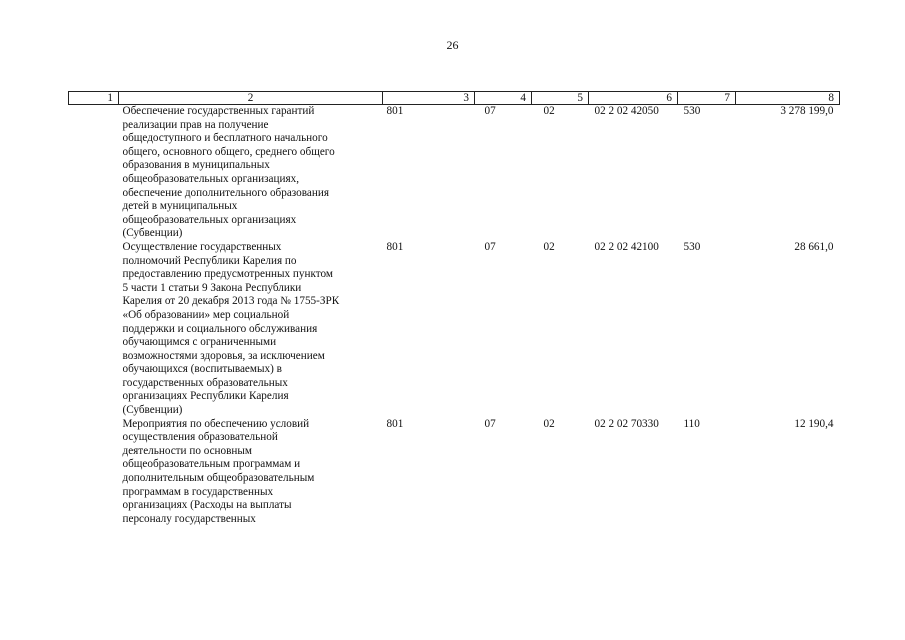 Image resolution: width=905 pixels, height=640 pixels. I want to click on expense-type-cell: 110, so click(691, 423).